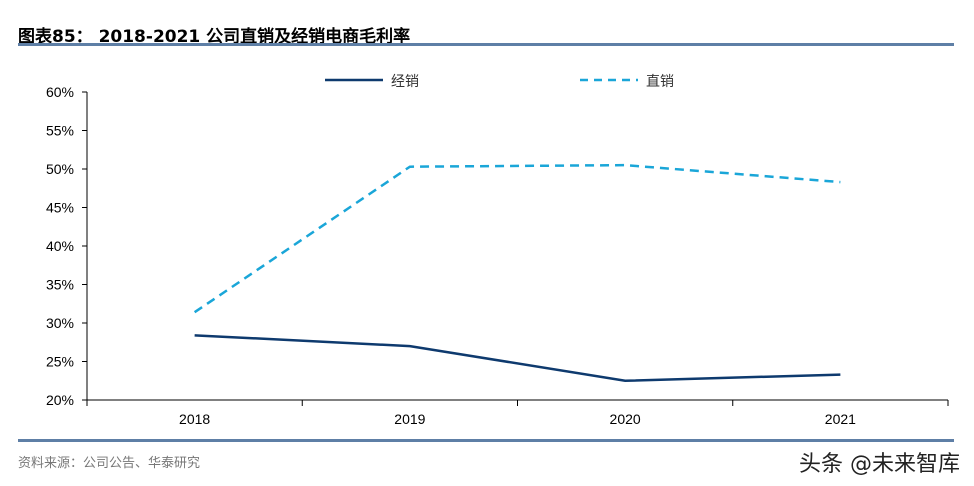  I want to click on y-tick-label: 50%, so click(60, 169).